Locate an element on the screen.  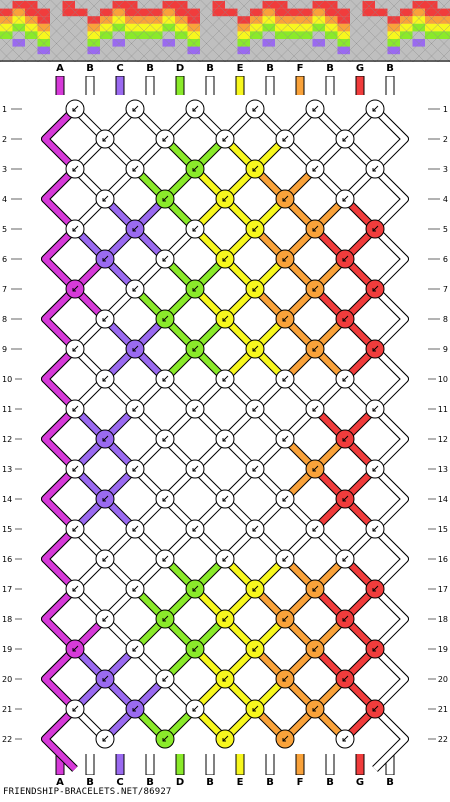
column-label: C is located at coordinates (119, 781).